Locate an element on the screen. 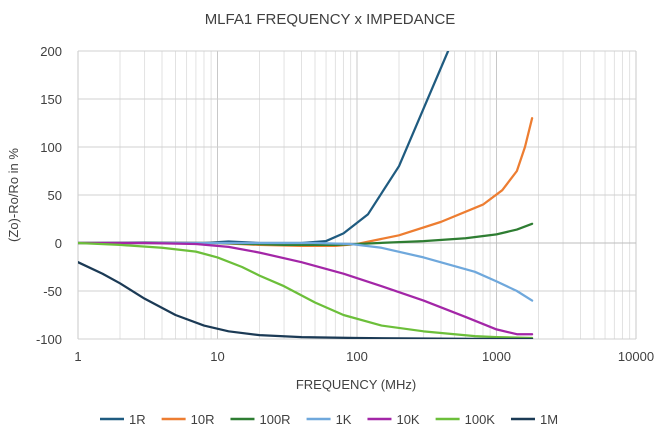  legend-item-1k: 1K is located at coordinates (329, 419).